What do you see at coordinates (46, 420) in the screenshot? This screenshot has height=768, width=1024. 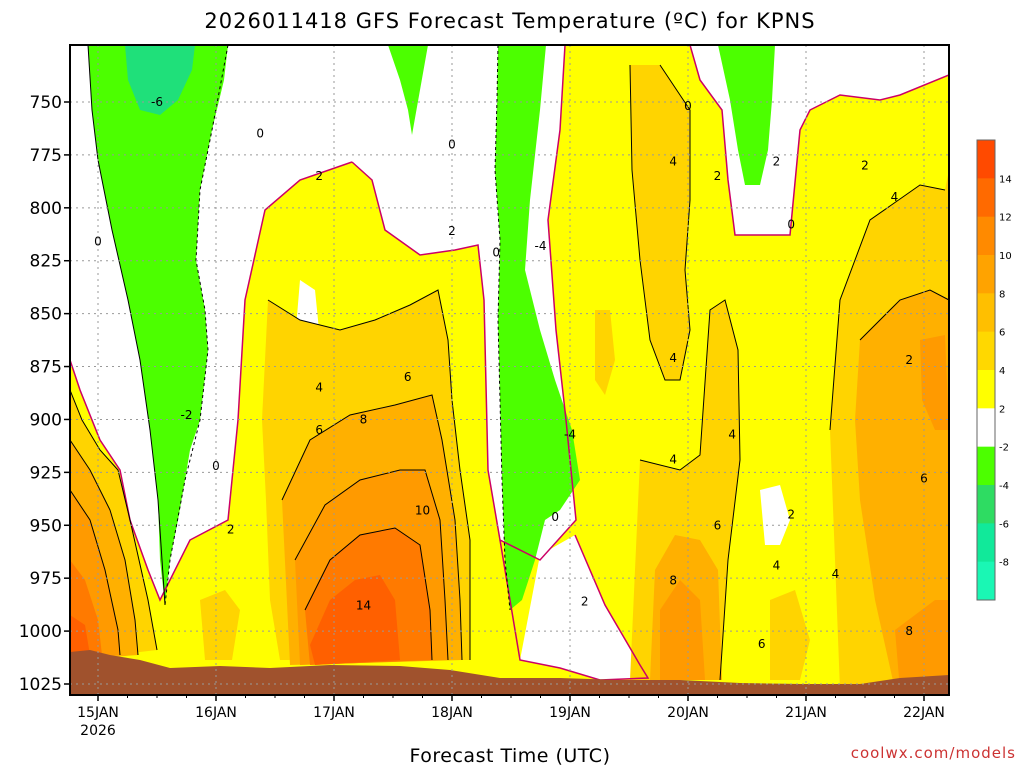 I see `y-tick-label: 900` at bounding box center [46, 420].